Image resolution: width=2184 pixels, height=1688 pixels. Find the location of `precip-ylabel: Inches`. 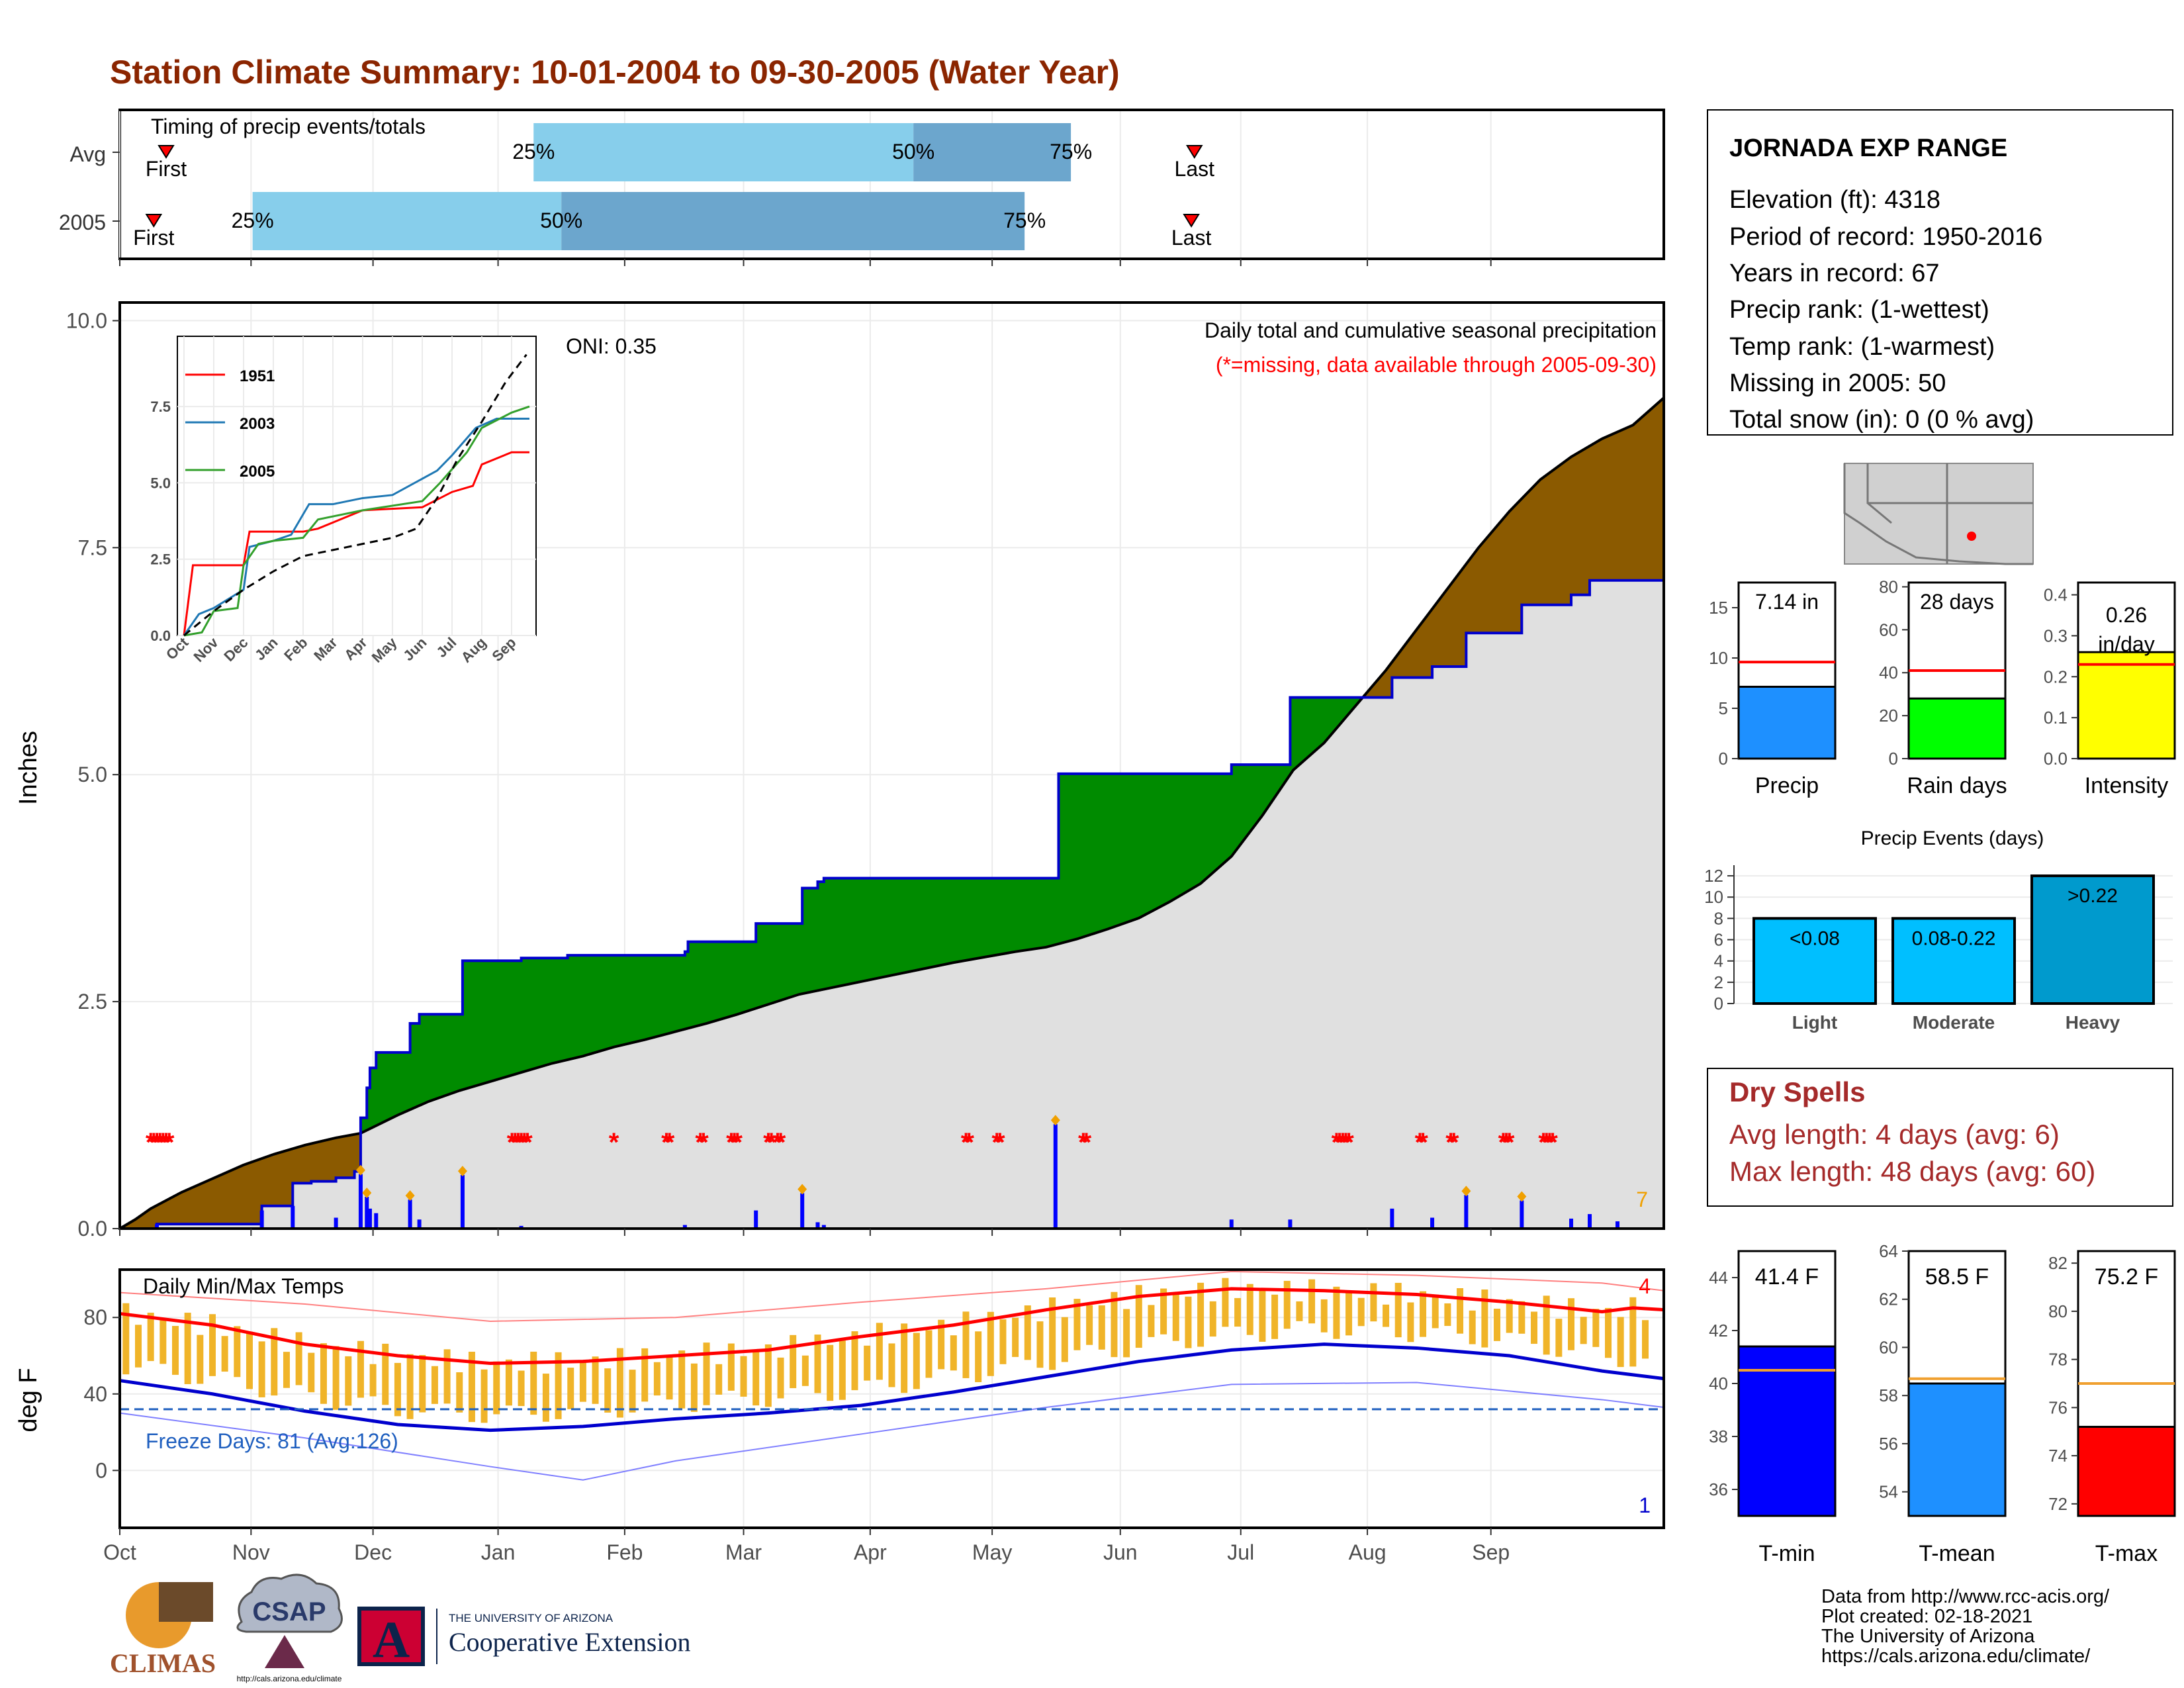

precip-ylabel: Inches is located at coordinates (28, 768).